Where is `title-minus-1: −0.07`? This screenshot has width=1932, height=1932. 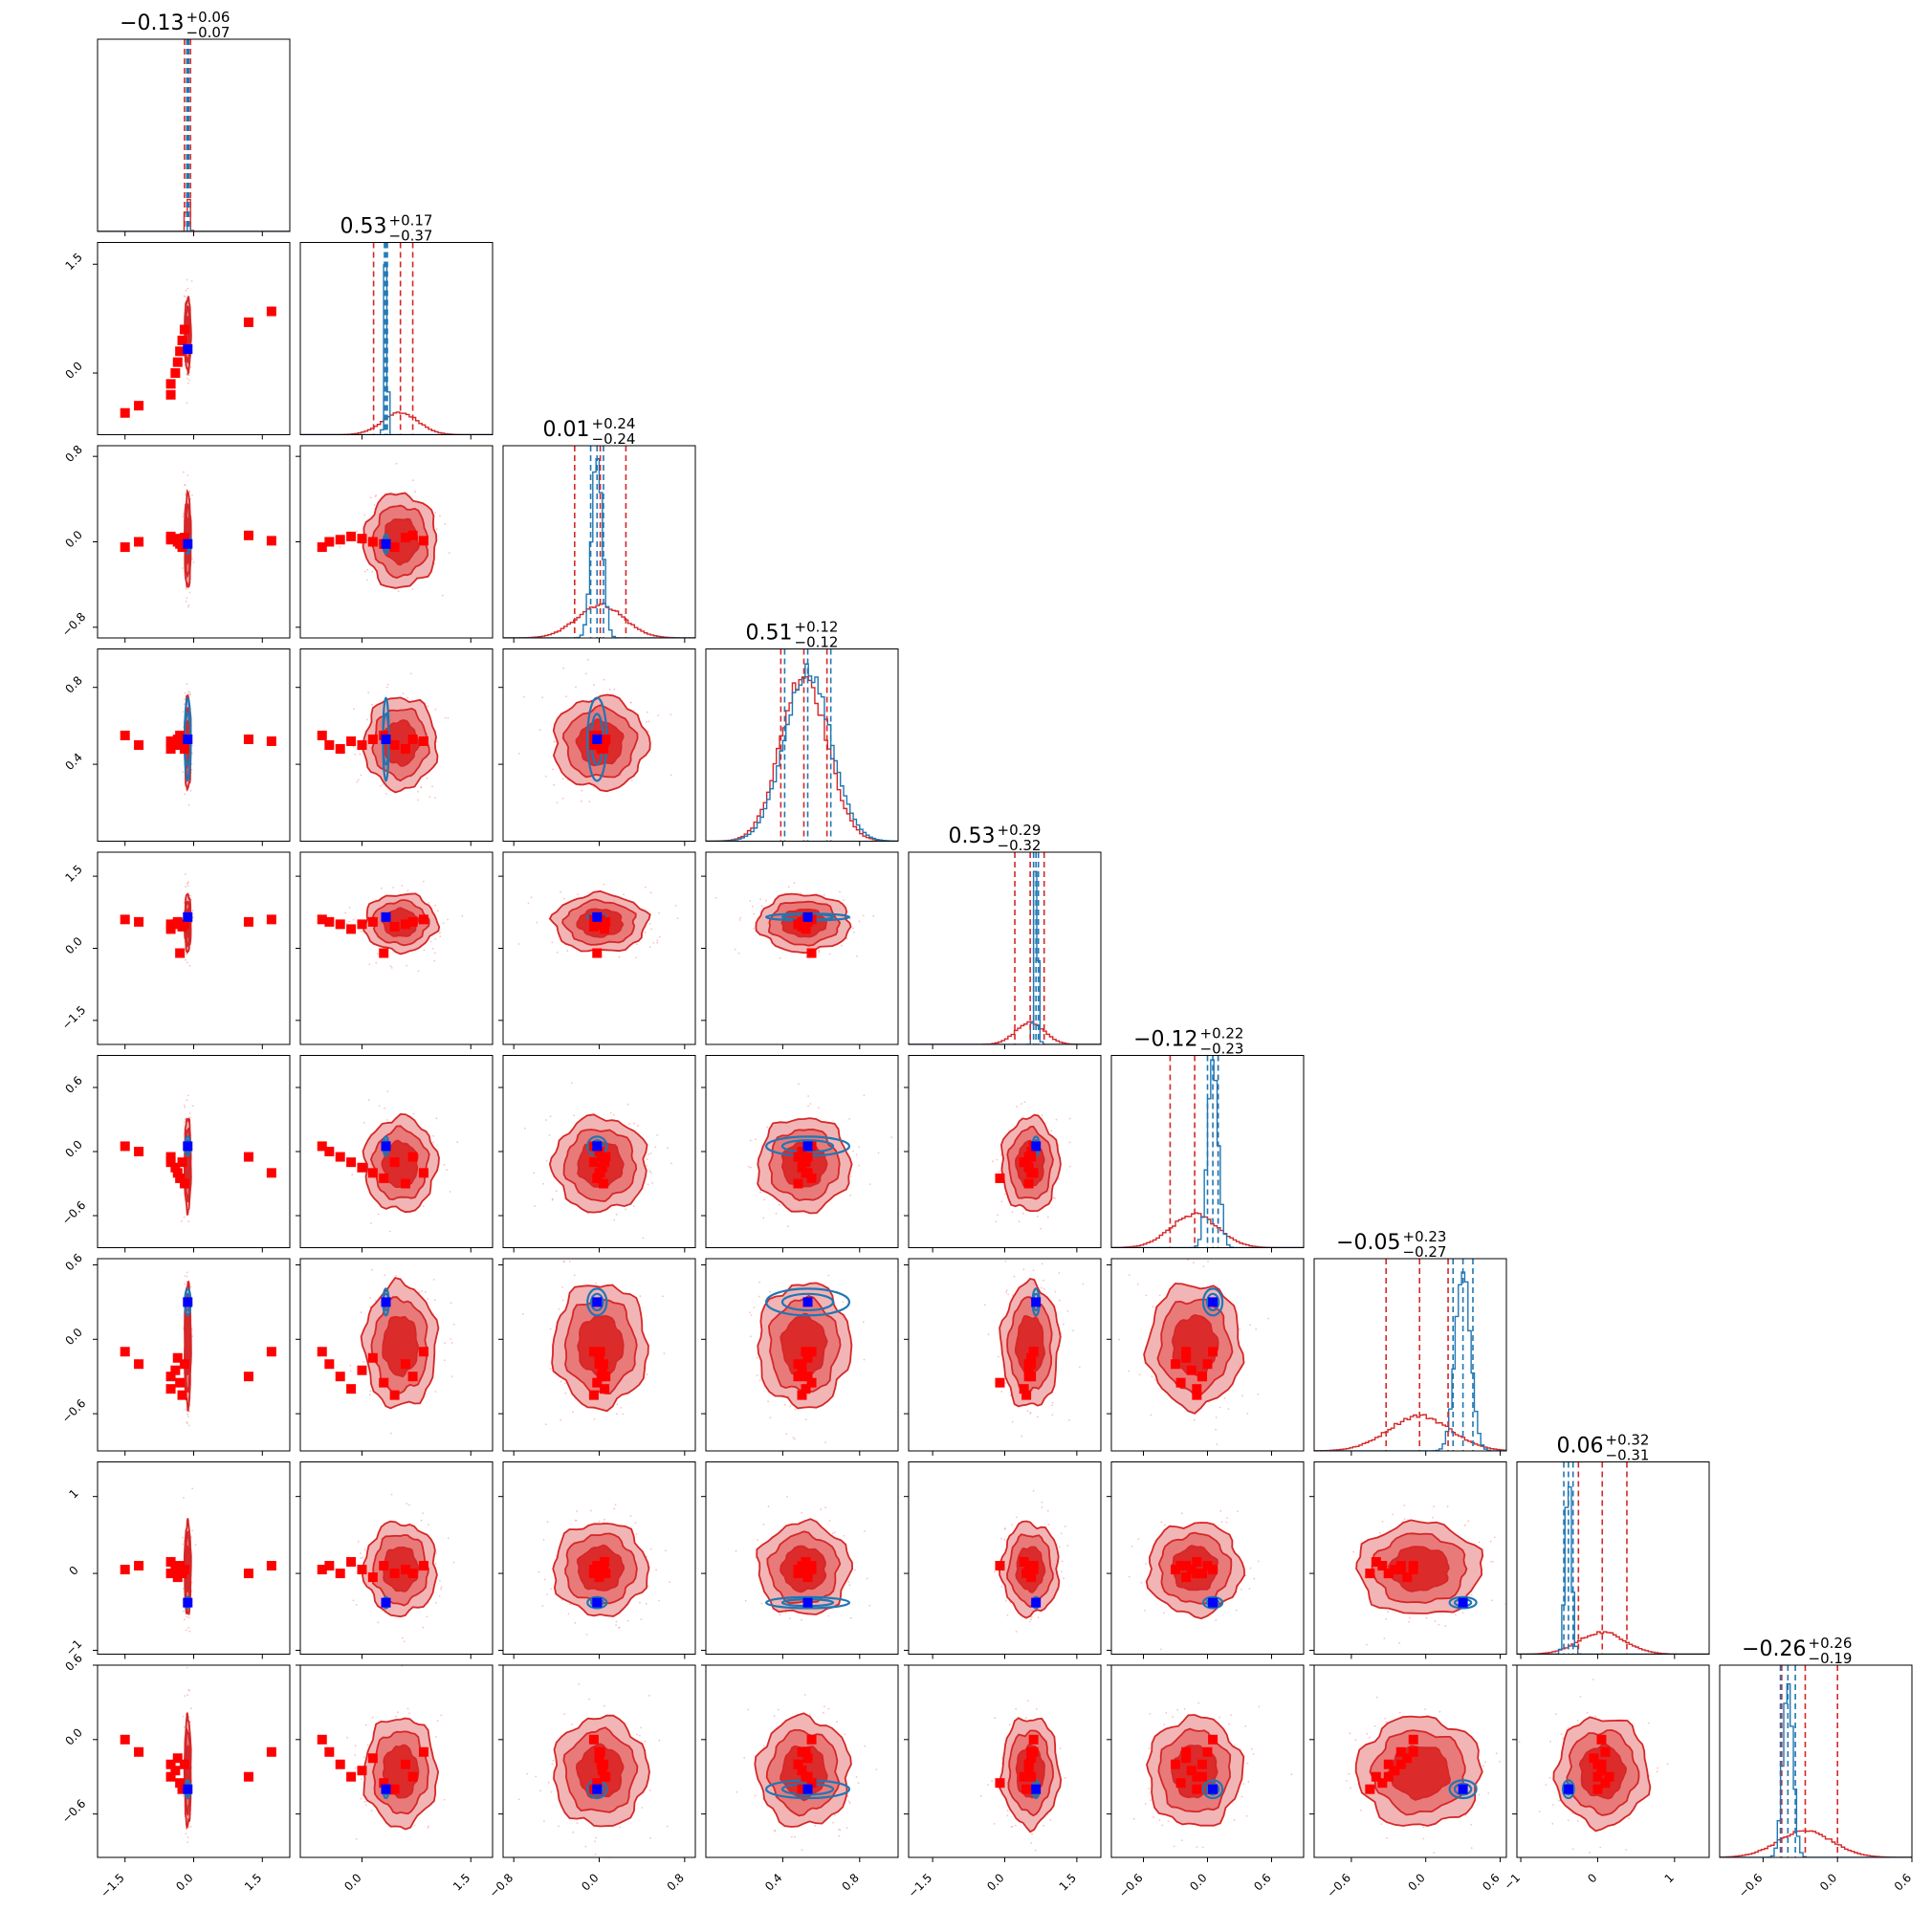 title-minus-1: −0.07 is located at coordinates (209, 32).